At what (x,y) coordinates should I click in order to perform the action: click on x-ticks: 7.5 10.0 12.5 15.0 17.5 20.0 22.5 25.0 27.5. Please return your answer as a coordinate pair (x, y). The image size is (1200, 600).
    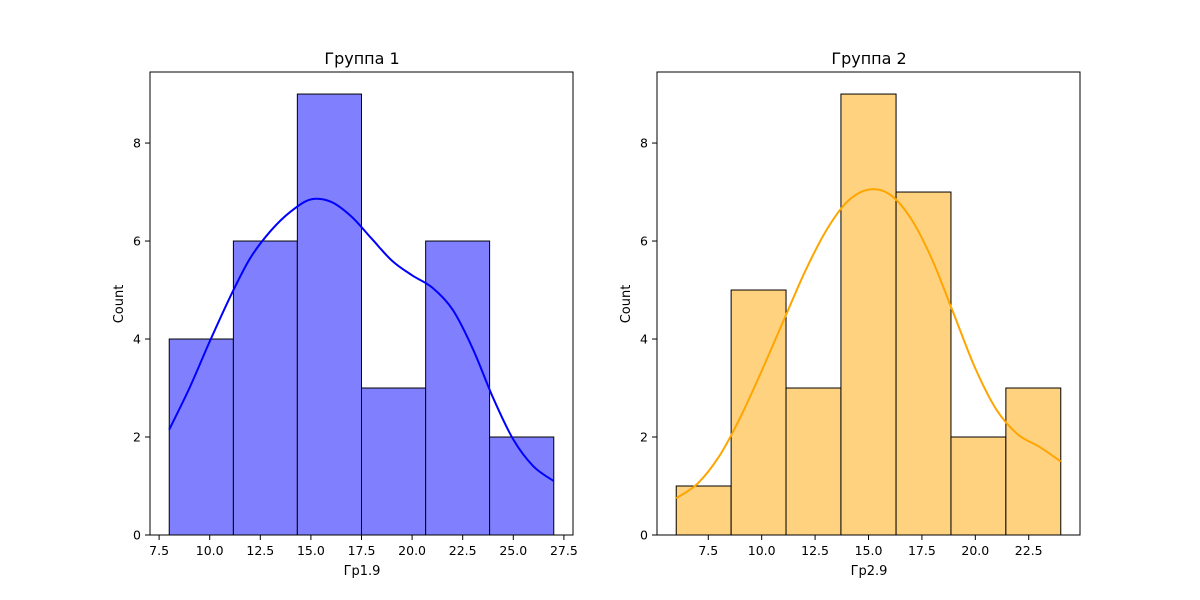
    Looking at the image, I should click on (363, 546).